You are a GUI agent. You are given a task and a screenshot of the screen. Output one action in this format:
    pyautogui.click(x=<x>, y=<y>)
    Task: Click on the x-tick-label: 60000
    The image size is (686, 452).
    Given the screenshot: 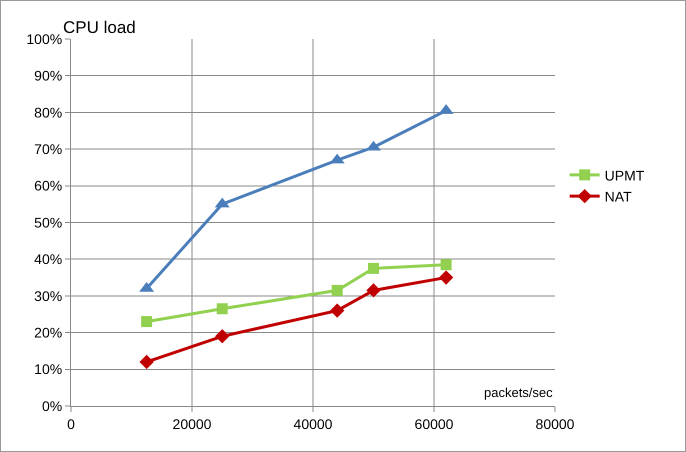 What is the action you would take?
    pyautogui.click(x=434, y=424)
    